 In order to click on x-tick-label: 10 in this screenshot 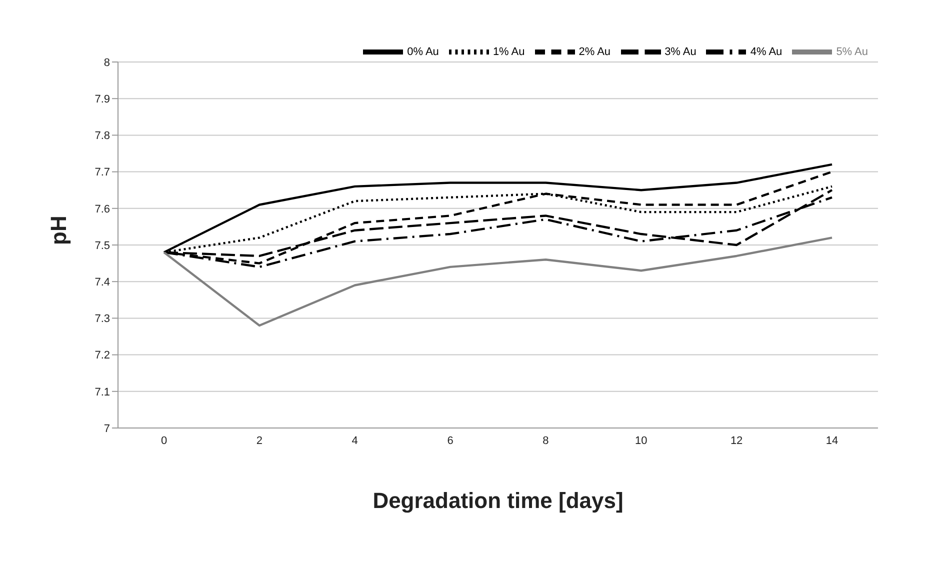, I will do `click(641, 440)`.